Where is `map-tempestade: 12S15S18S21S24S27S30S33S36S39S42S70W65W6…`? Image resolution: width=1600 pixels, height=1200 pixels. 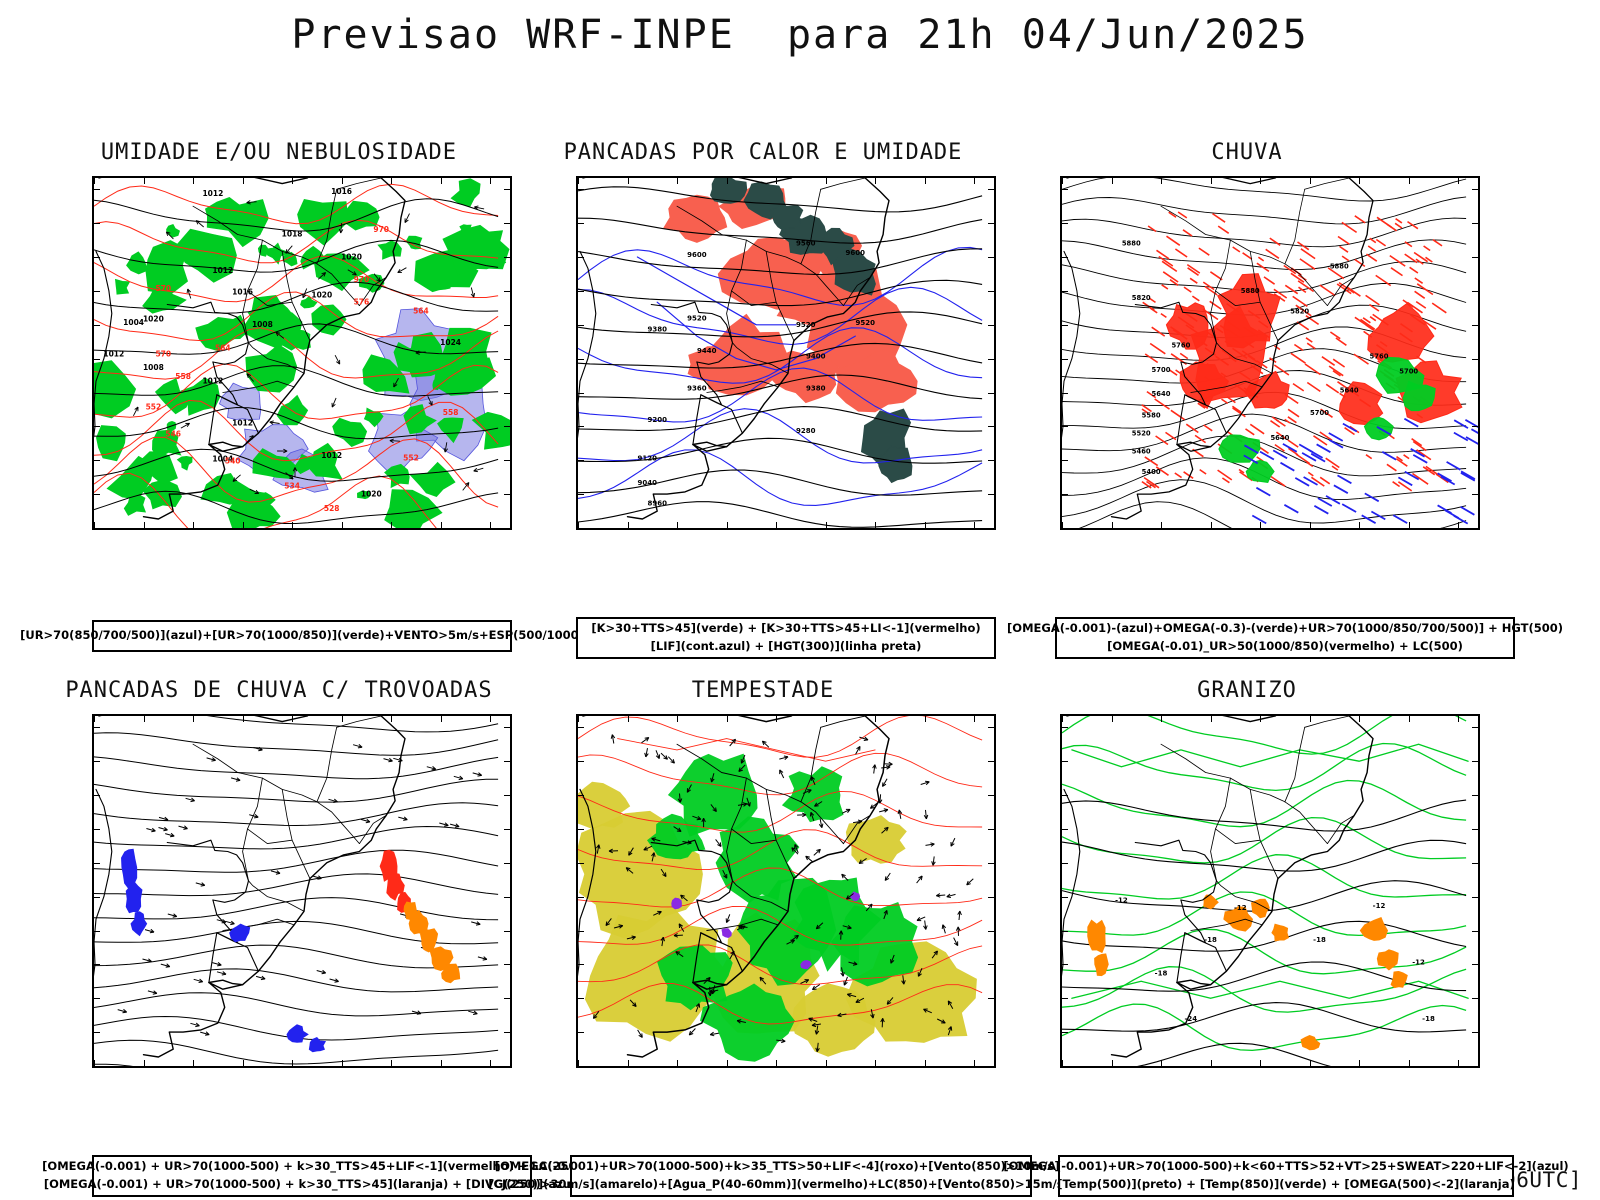 map-tempestade: 12S15S18S21S24S27S30S33S36S39S42S70W65W6… is located at coordinates (786, 891).